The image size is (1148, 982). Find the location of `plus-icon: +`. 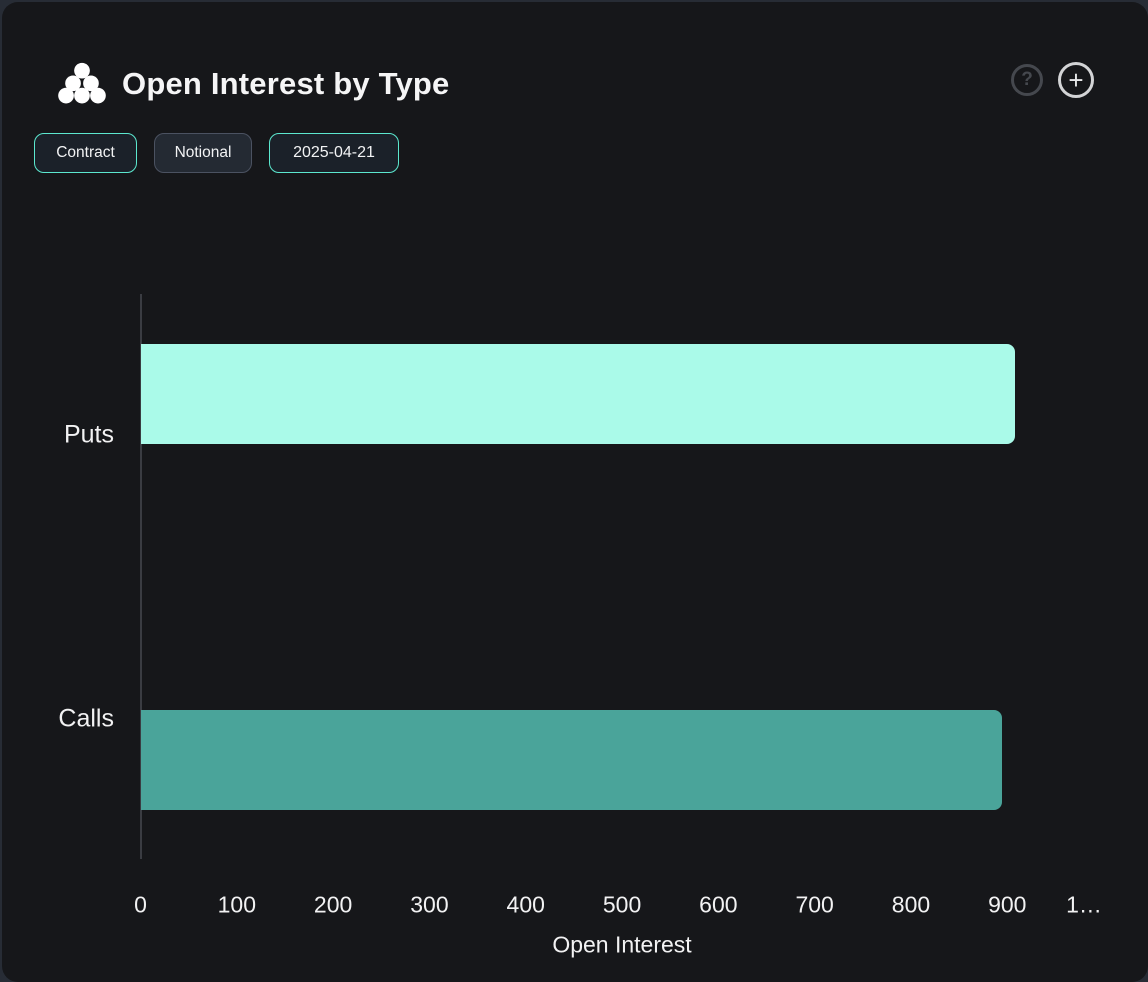

plus-icon: + is located at coordinates (1076, 80).